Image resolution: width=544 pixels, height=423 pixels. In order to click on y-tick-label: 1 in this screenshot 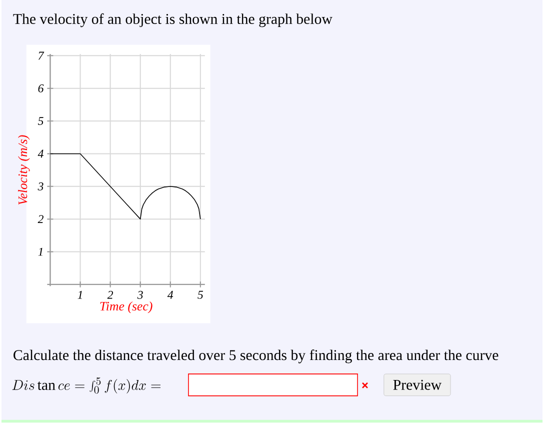, I will do `click(40, 252)`.